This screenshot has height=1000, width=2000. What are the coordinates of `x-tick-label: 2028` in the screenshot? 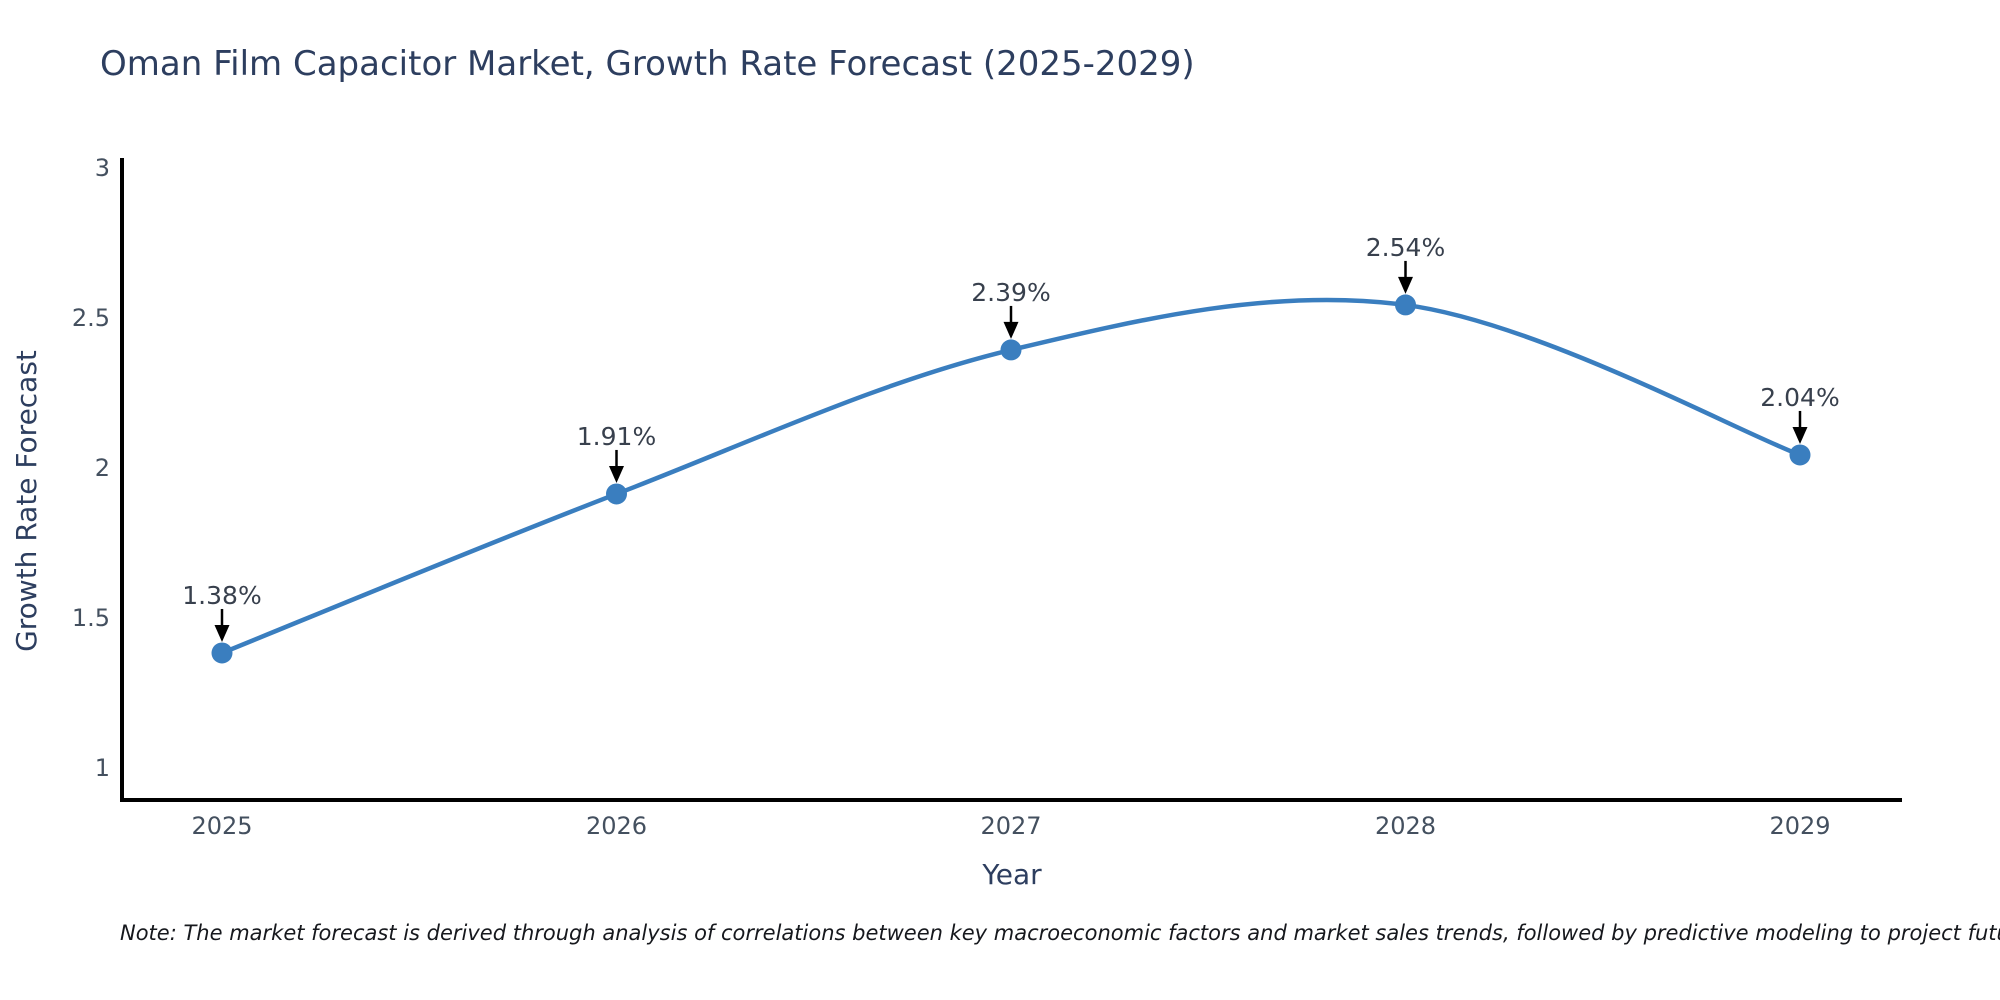 It's located at (1405, 826).